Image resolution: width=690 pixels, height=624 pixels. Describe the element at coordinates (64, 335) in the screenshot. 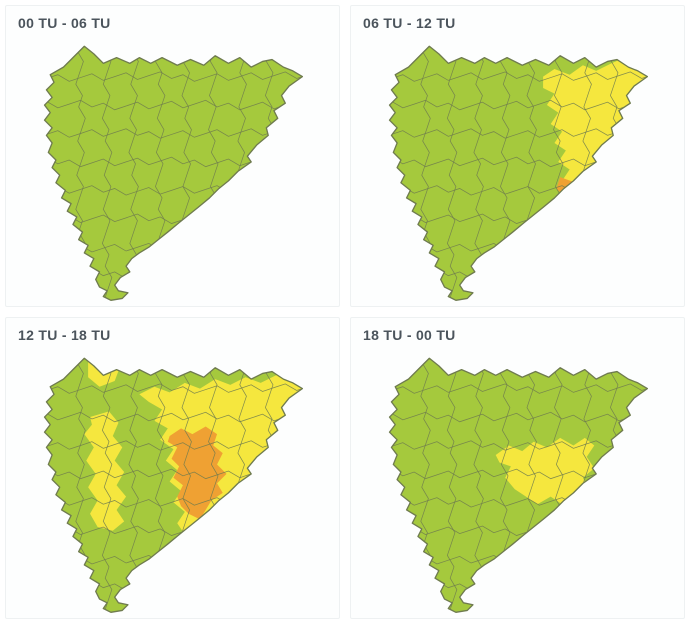

I see `time-range-label: 12 TU - 18 TU` at that location.